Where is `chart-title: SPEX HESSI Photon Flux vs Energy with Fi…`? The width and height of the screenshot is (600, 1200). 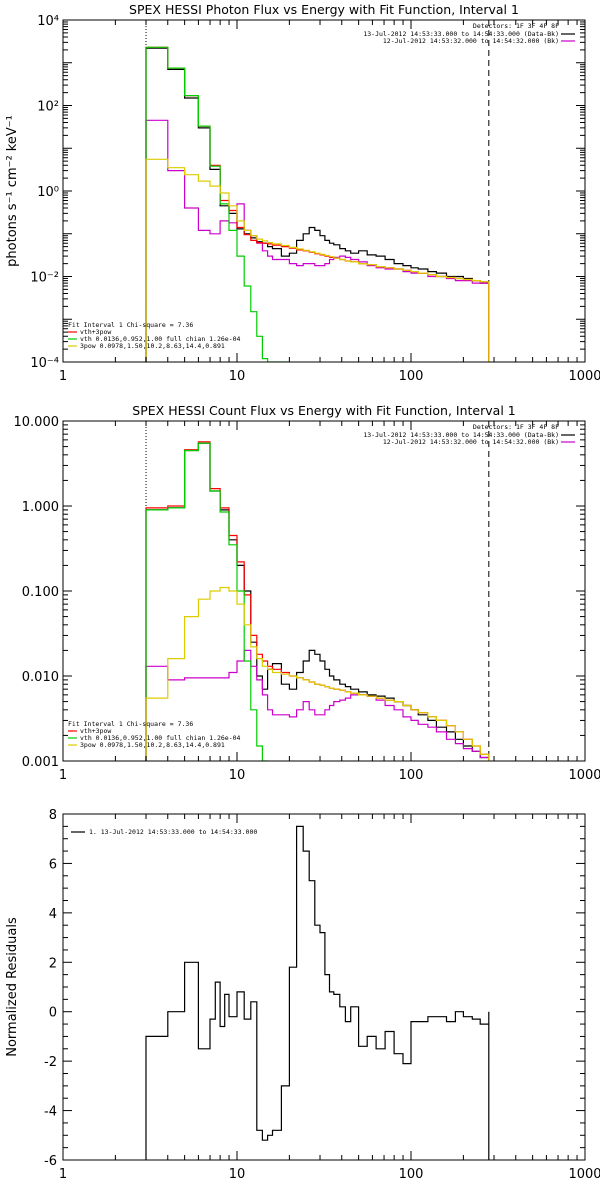 chart-title: SPEX HESSI Photon Flux vs Energy with Fi… is located at coordinates (324, 9).